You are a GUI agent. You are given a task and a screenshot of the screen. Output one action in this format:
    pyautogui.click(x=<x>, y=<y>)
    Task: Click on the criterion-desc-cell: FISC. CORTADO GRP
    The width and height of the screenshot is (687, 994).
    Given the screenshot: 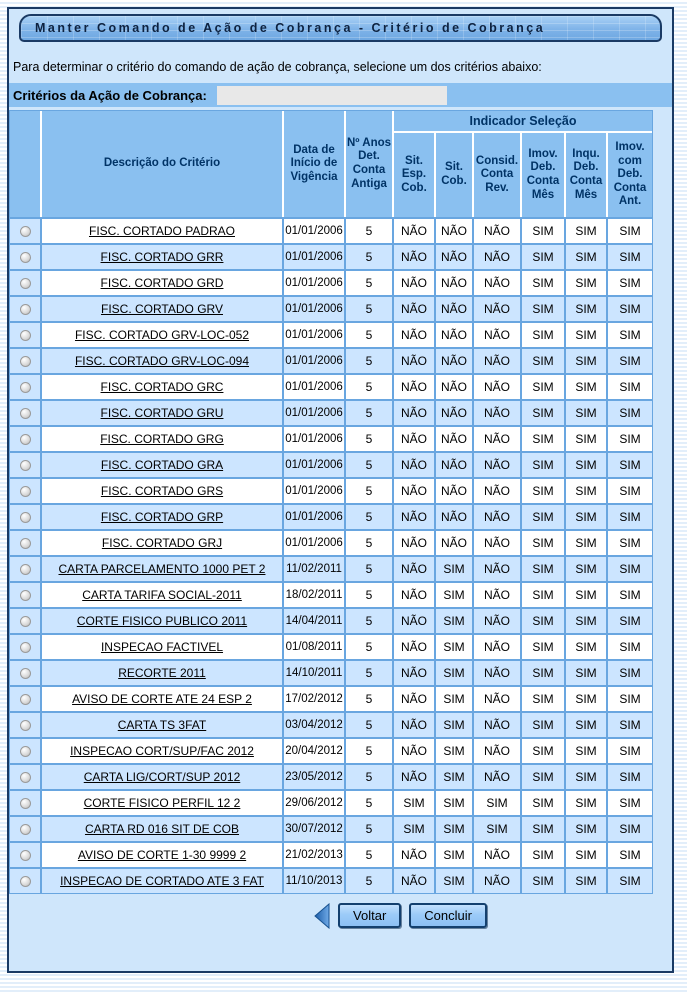 What is the action you would take?
    pyautogui.click(x=162, y=517)
    